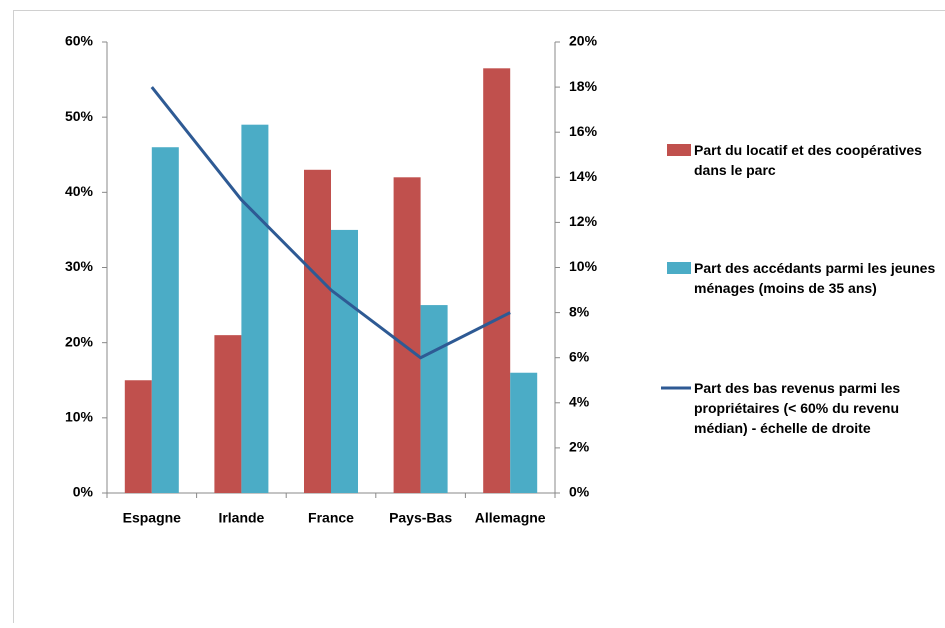  What do you see at coordinates (79, 417) in the screenshot?
I see `y-tick-label: 10%` at bounding box center [79, 417].